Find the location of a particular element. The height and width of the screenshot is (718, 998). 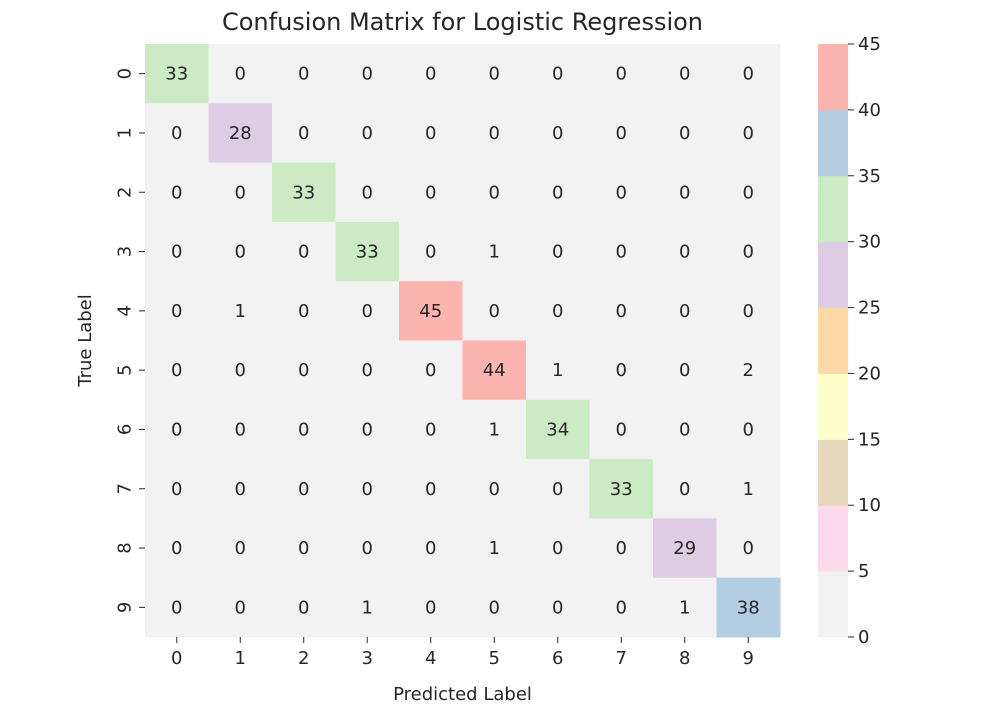

x-axis-label: Predicted Label is located at coordinates (462, 694).